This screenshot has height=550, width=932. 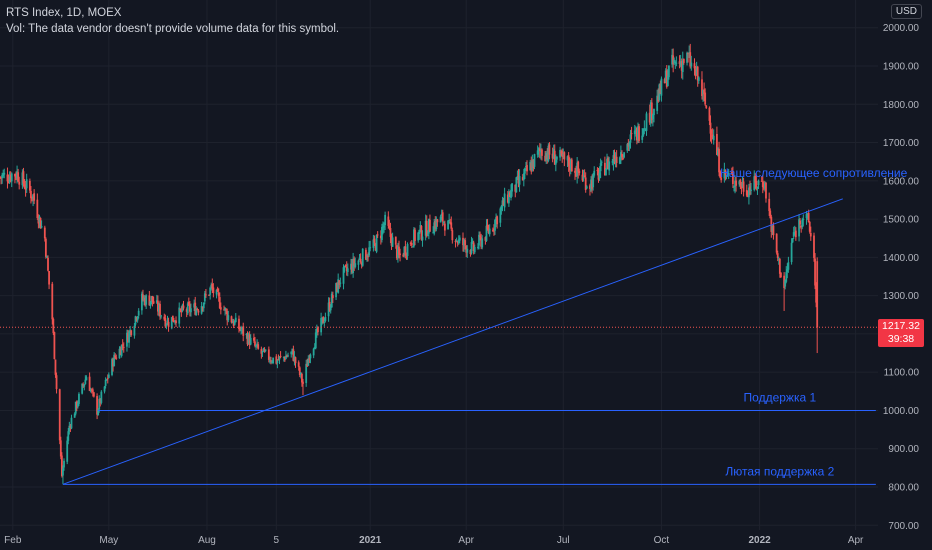 What do you see at coordinates (906, 11) in the screenshot?
I see `currency-badge: USD` at bounding box center [906, 11].